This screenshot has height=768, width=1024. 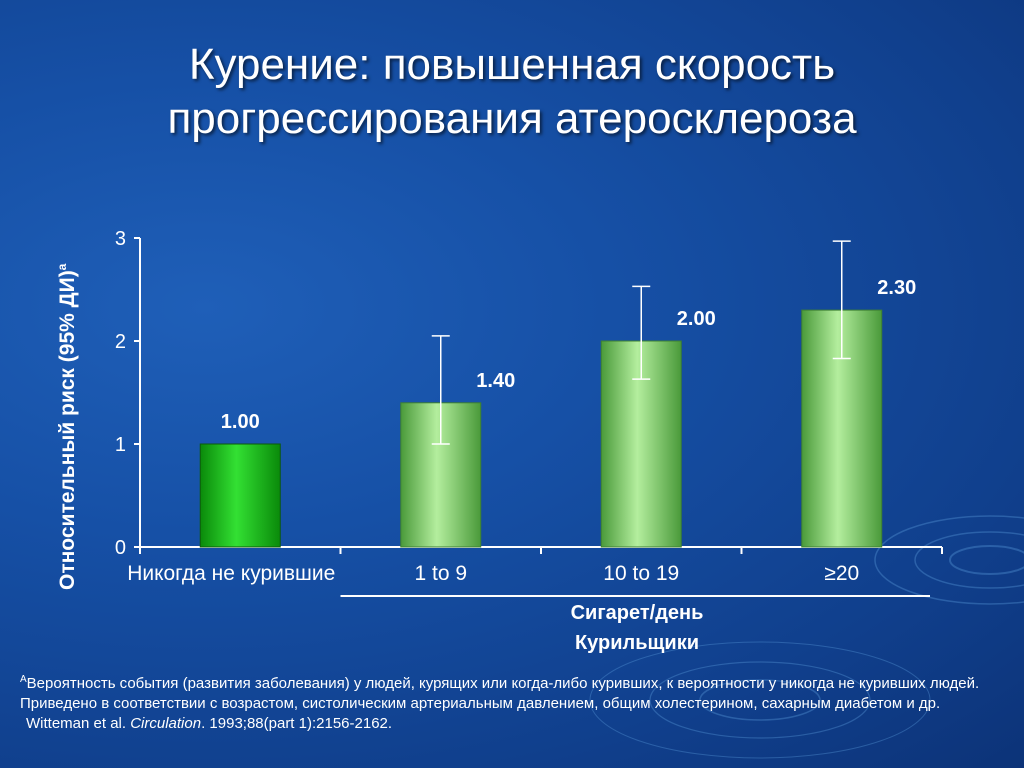 I want to click on y-tick-label: 0, so click(x=120, y=548).